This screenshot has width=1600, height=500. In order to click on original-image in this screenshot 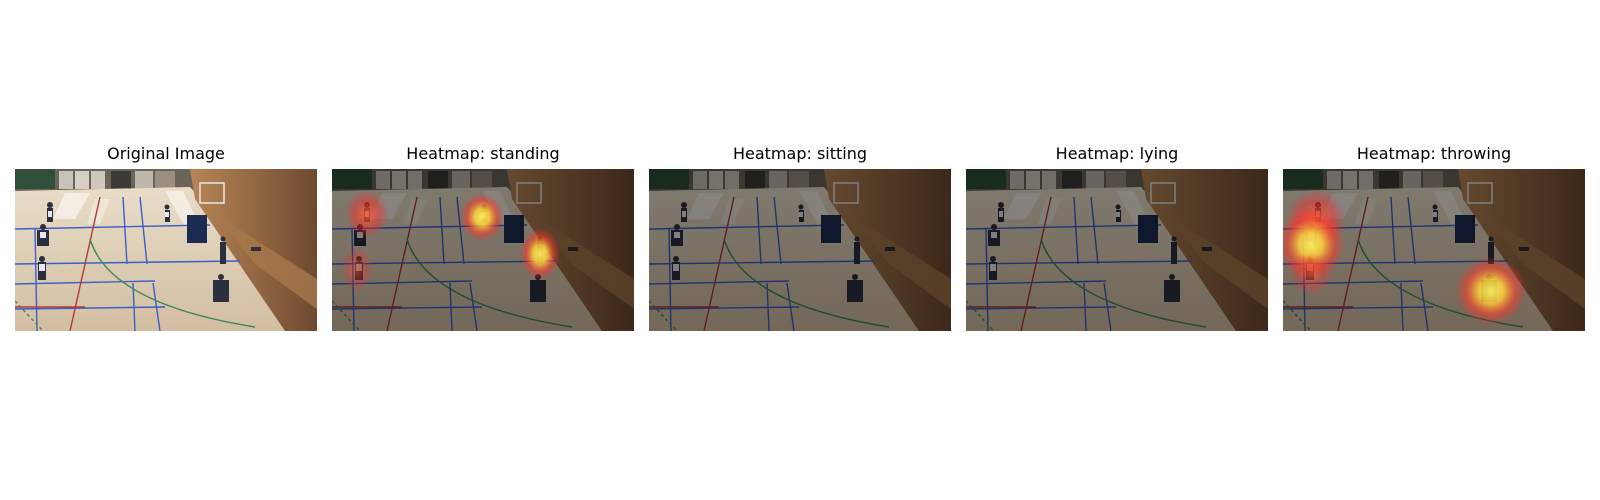, I will do `click(166, 250)`.